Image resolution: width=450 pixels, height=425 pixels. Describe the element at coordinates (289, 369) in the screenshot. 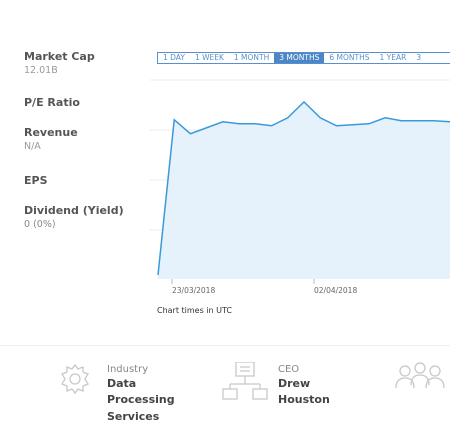

I see `ceo-label: CEO` at that location.